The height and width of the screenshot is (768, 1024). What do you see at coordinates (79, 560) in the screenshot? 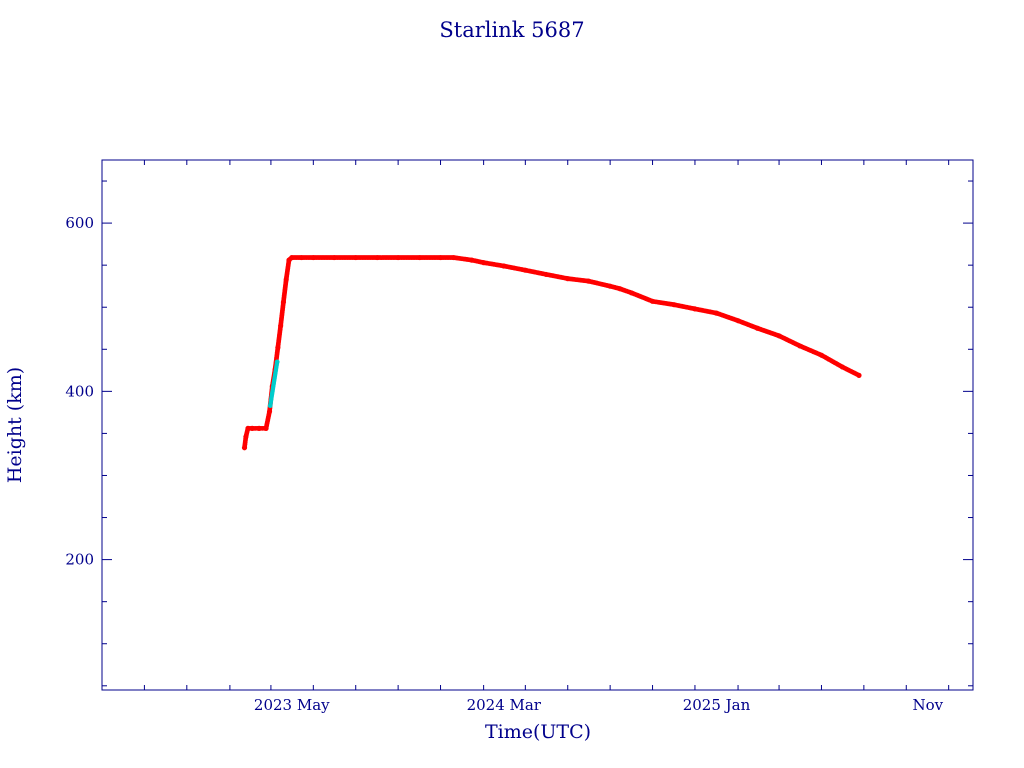
I see `y-tick-label: 200` at bounding box center [79, 560].